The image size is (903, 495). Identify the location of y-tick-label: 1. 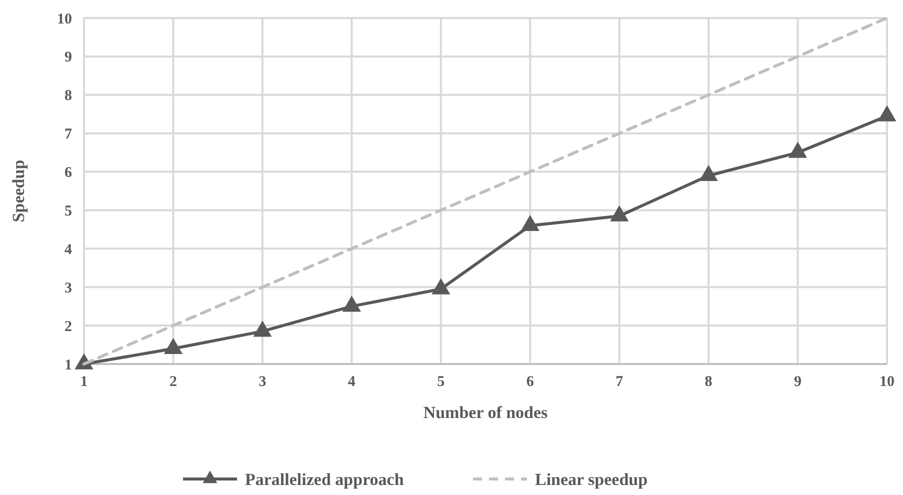
(68, 365).